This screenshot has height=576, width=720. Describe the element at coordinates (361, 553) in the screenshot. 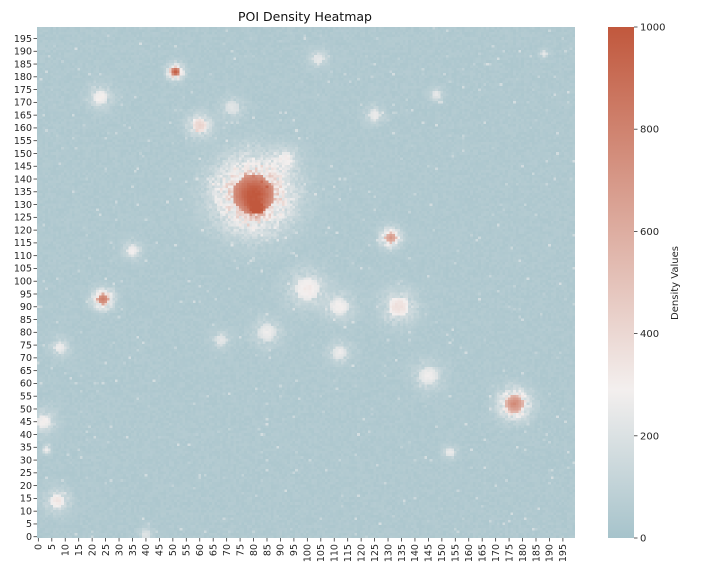

I see `x-tick-label: 120` at that location.